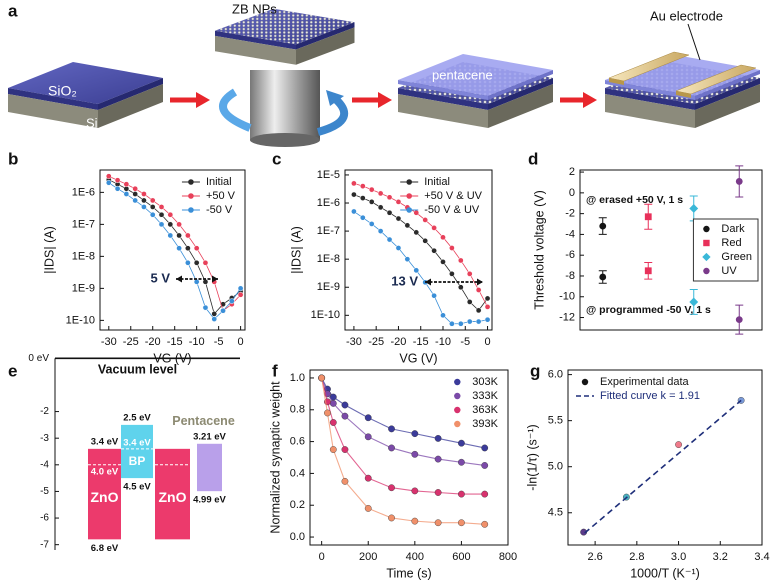  I want to click on legend: Dark Red Green UV, so click(725, 250).